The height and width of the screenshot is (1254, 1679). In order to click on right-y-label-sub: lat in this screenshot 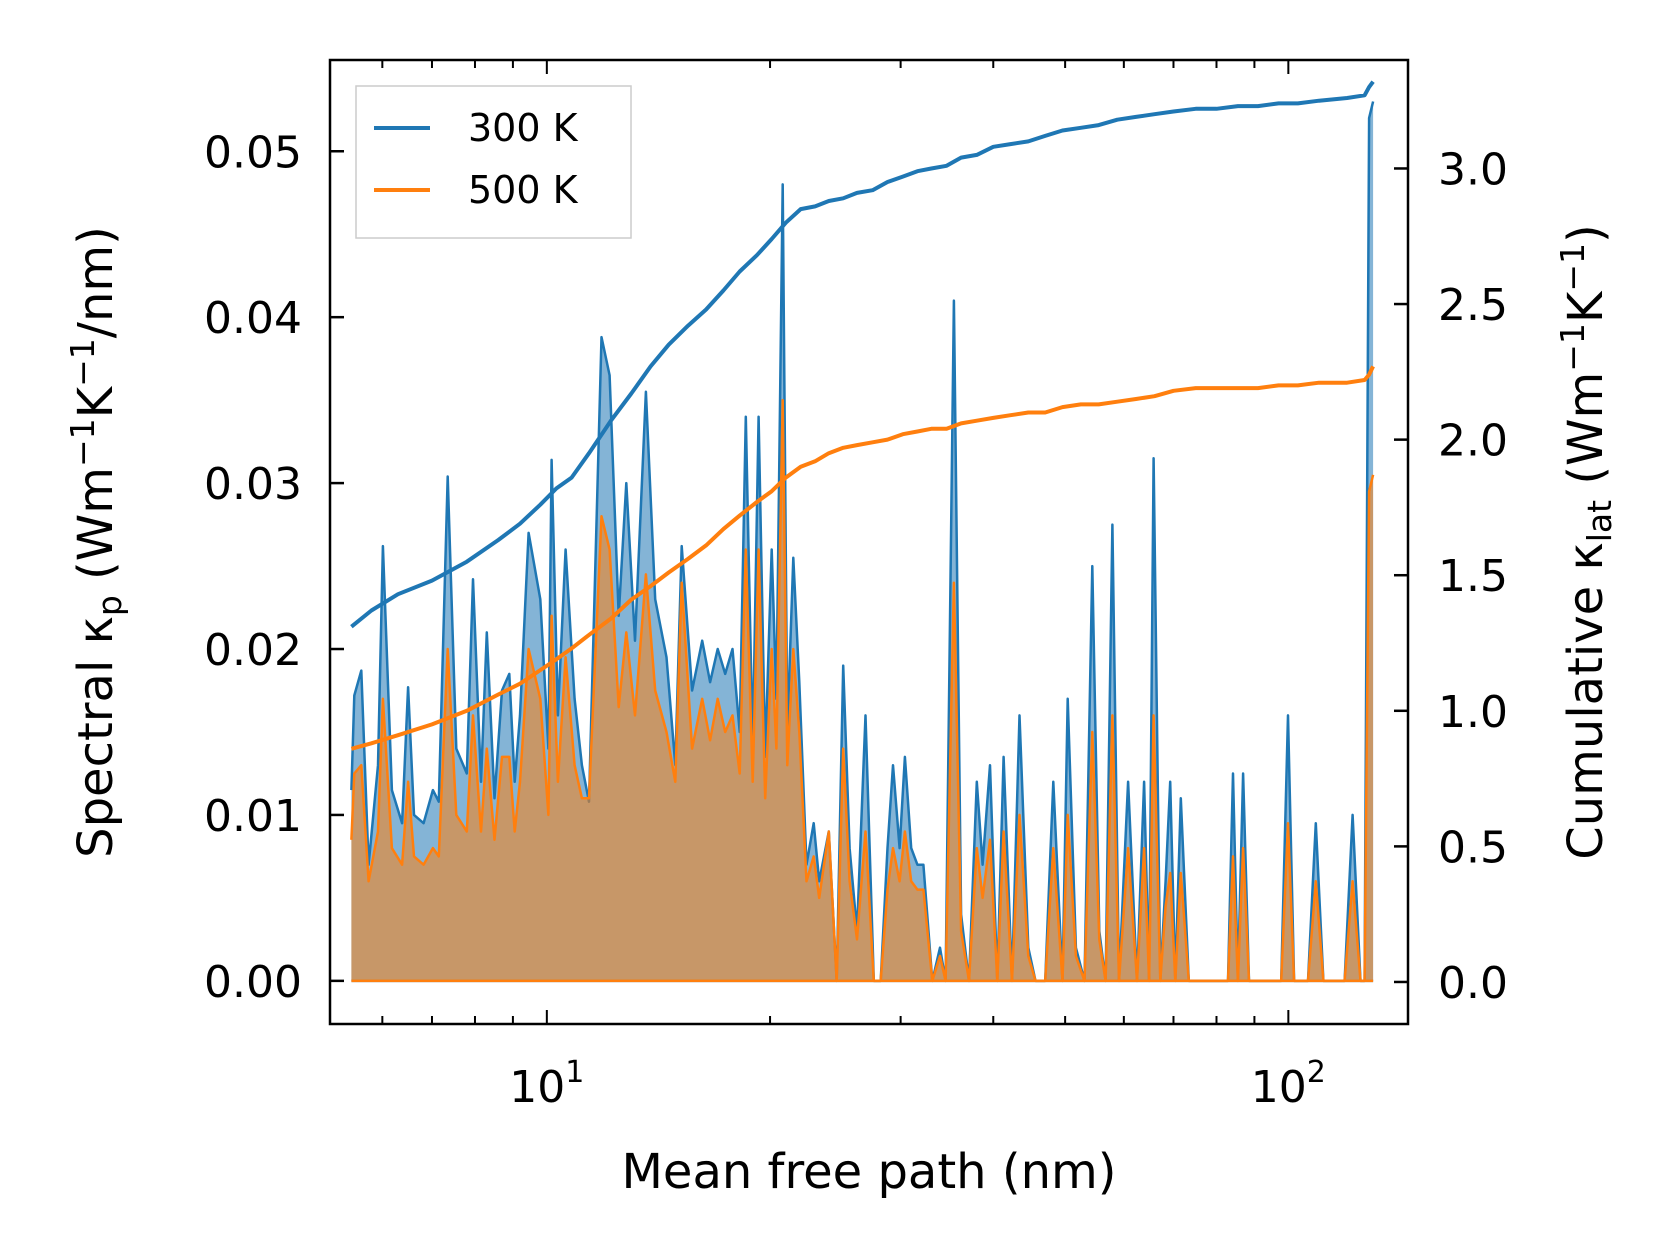, I will do `click(1599, 521)`.